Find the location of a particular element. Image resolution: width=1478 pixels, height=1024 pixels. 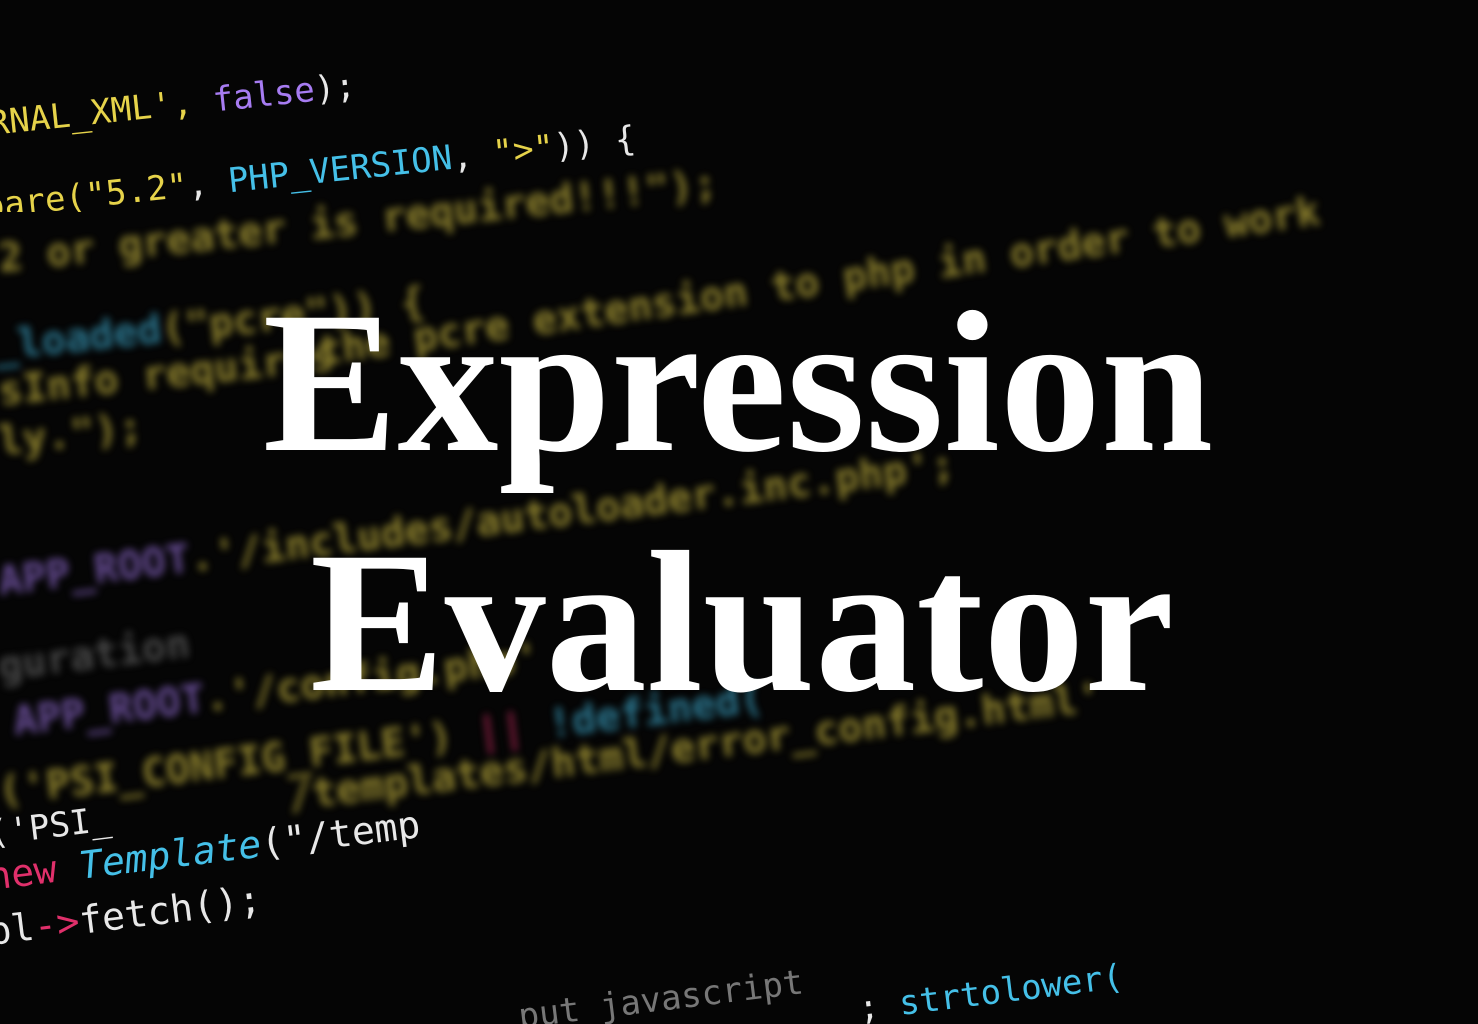

title-line: Expression is located at coordinates (738, 382).